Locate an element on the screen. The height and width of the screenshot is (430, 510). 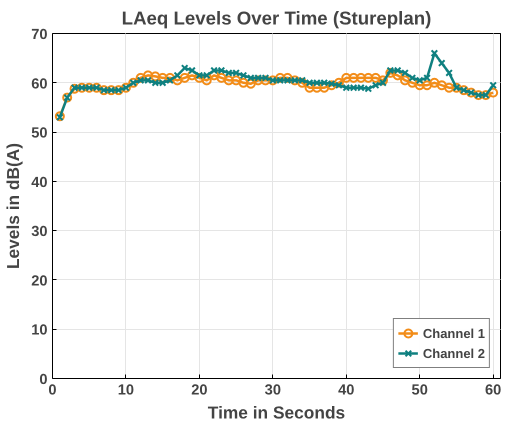
y-tick-label: 10 is located at coordinates (39, 330).